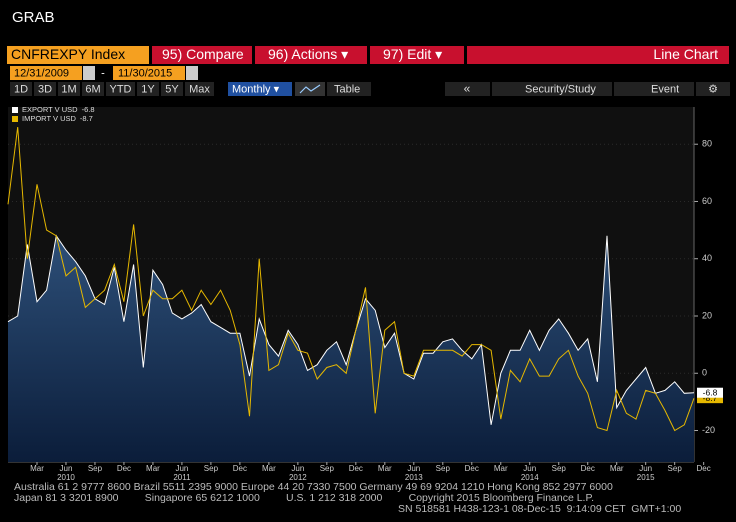 The height and width of the screenshot is (522, 736). What do you see at coordinates (308, 54) in the screenshot?
I see `button-label: 96) Actions ▾` at bounding box center [308, 54].